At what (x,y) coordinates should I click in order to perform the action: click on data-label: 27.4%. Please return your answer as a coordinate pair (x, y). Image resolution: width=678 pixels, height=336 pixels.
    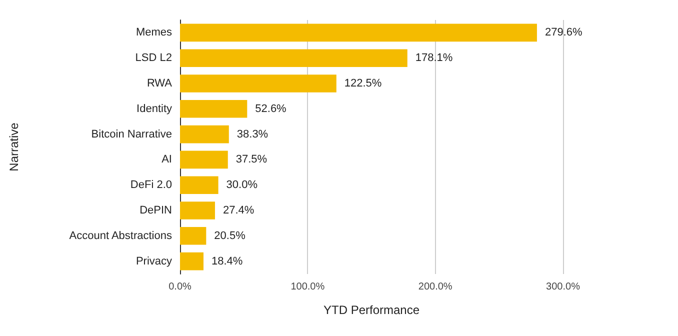
    Looking at the image, I should click on (238, 210).